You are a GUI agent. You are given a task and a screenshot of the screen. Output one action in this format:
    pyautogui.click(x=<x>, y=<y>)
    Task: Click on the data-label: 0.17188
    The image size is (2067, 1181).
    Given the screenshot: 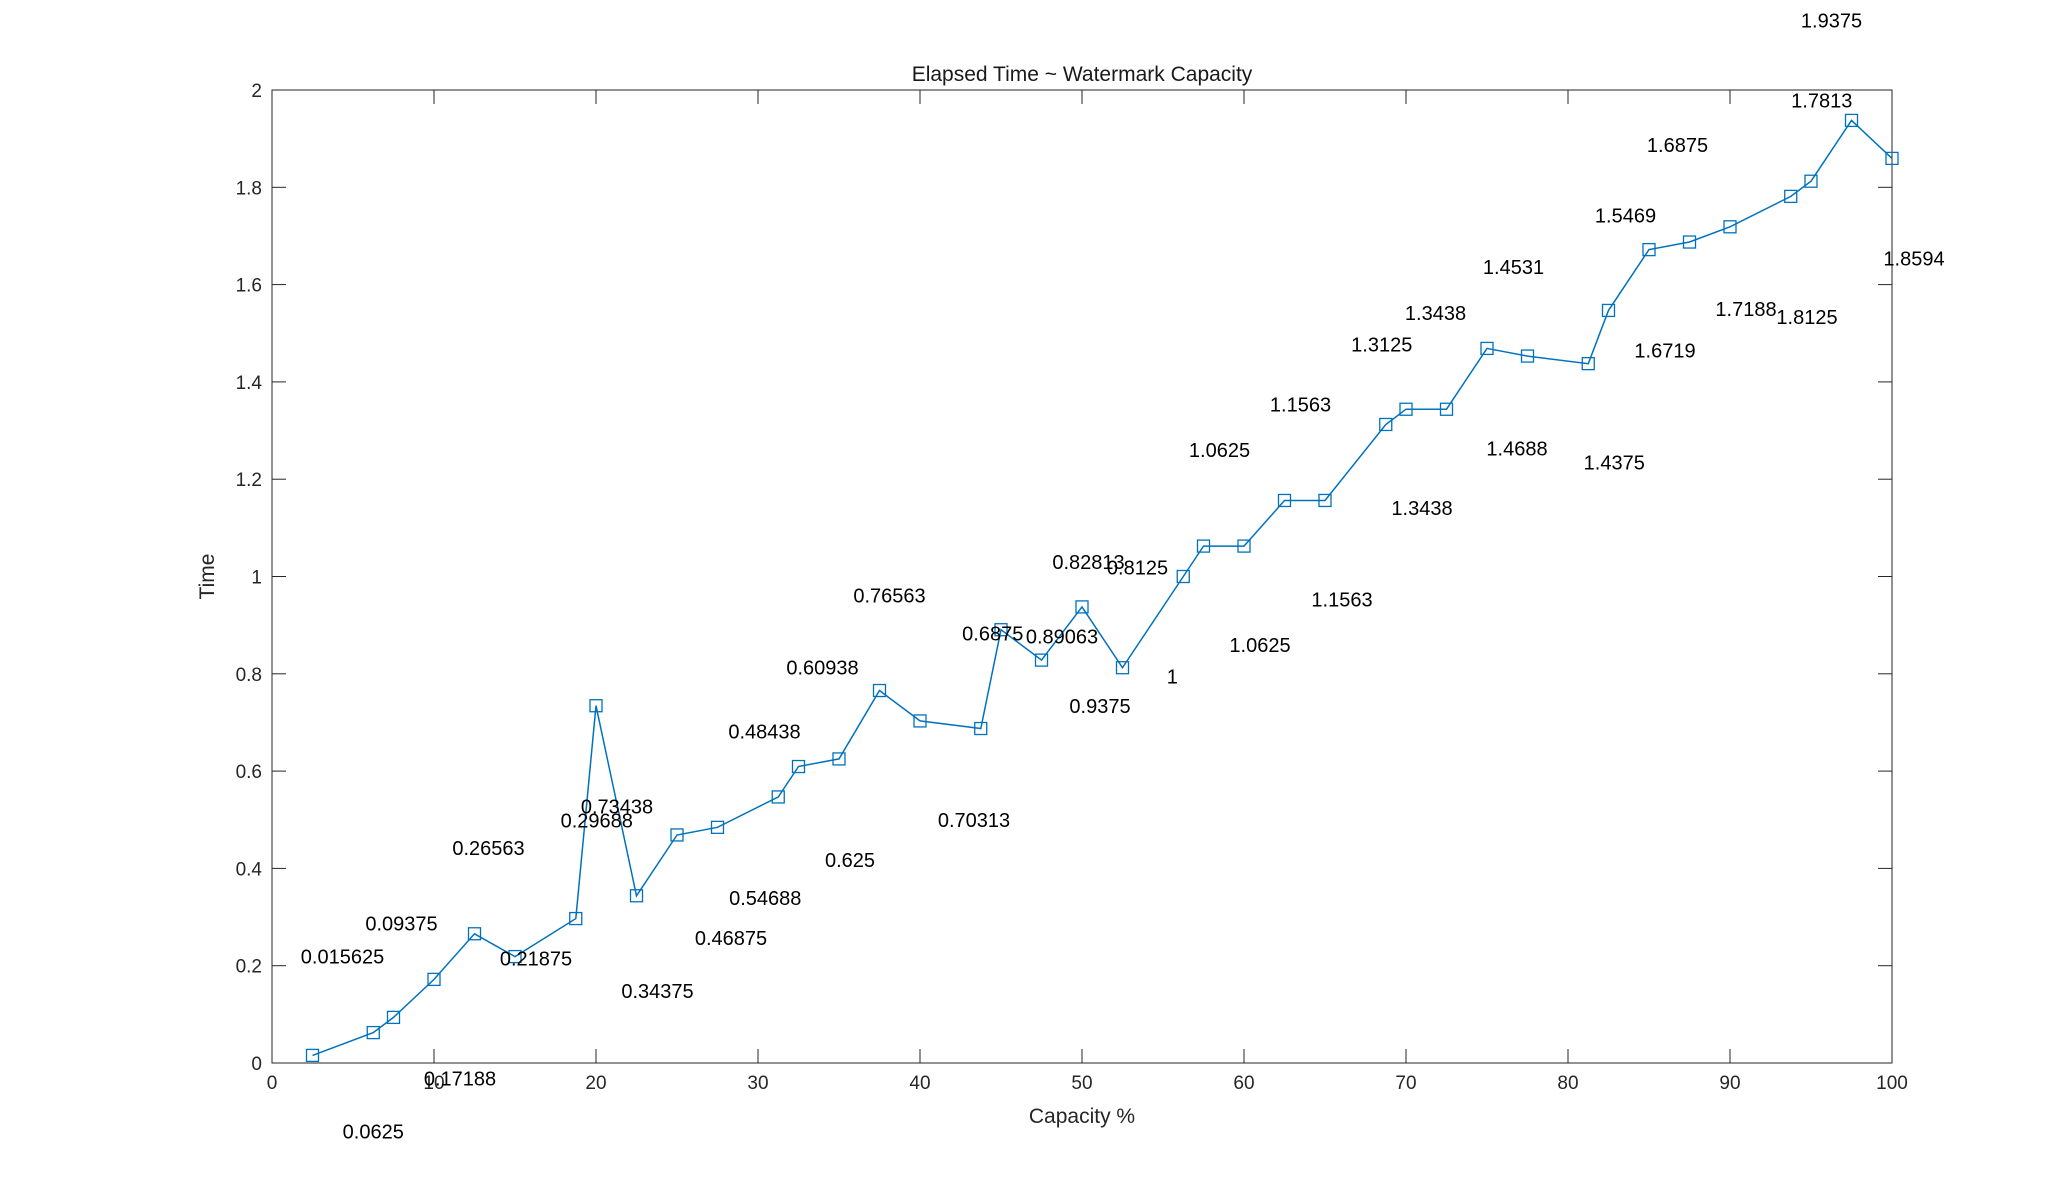 What is the action you would take?
    pyautogui.click(x=460, y=1079)
    